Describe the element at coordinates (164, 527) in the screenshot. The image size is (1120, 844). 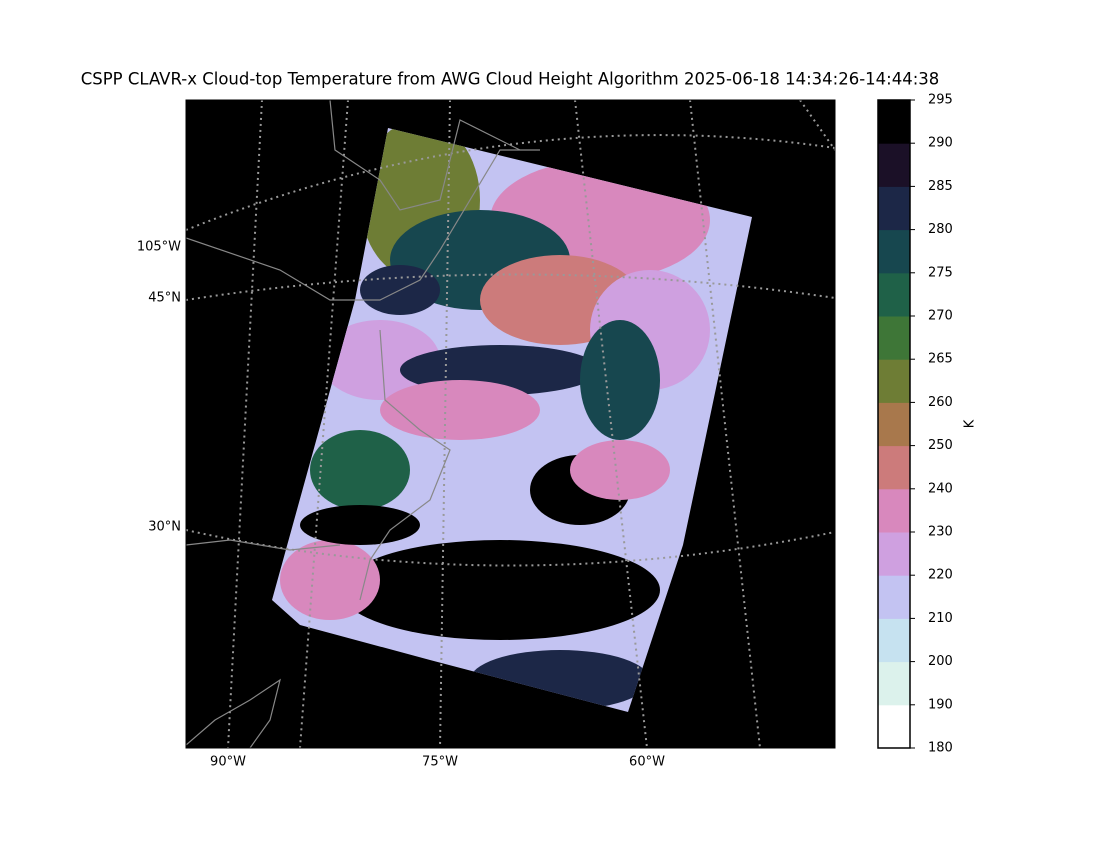
I see `lat-label: 30°N` at that location.